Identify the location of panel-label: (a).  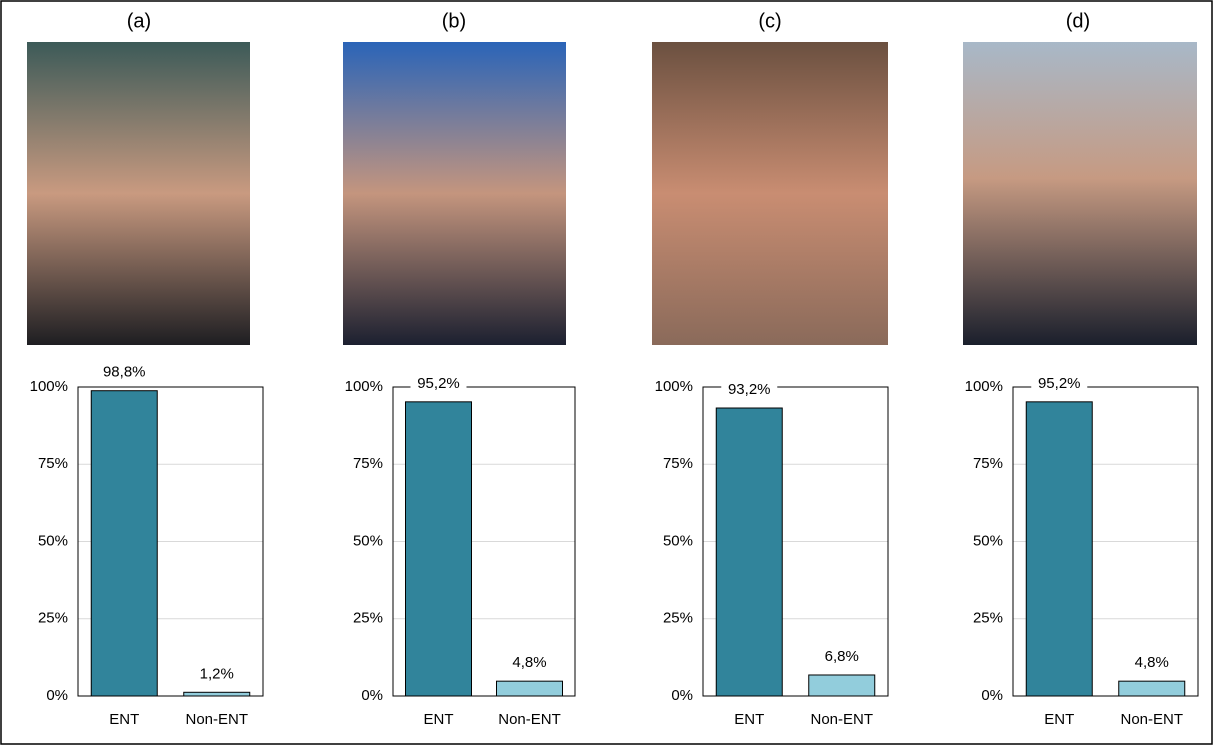
(139, 21).